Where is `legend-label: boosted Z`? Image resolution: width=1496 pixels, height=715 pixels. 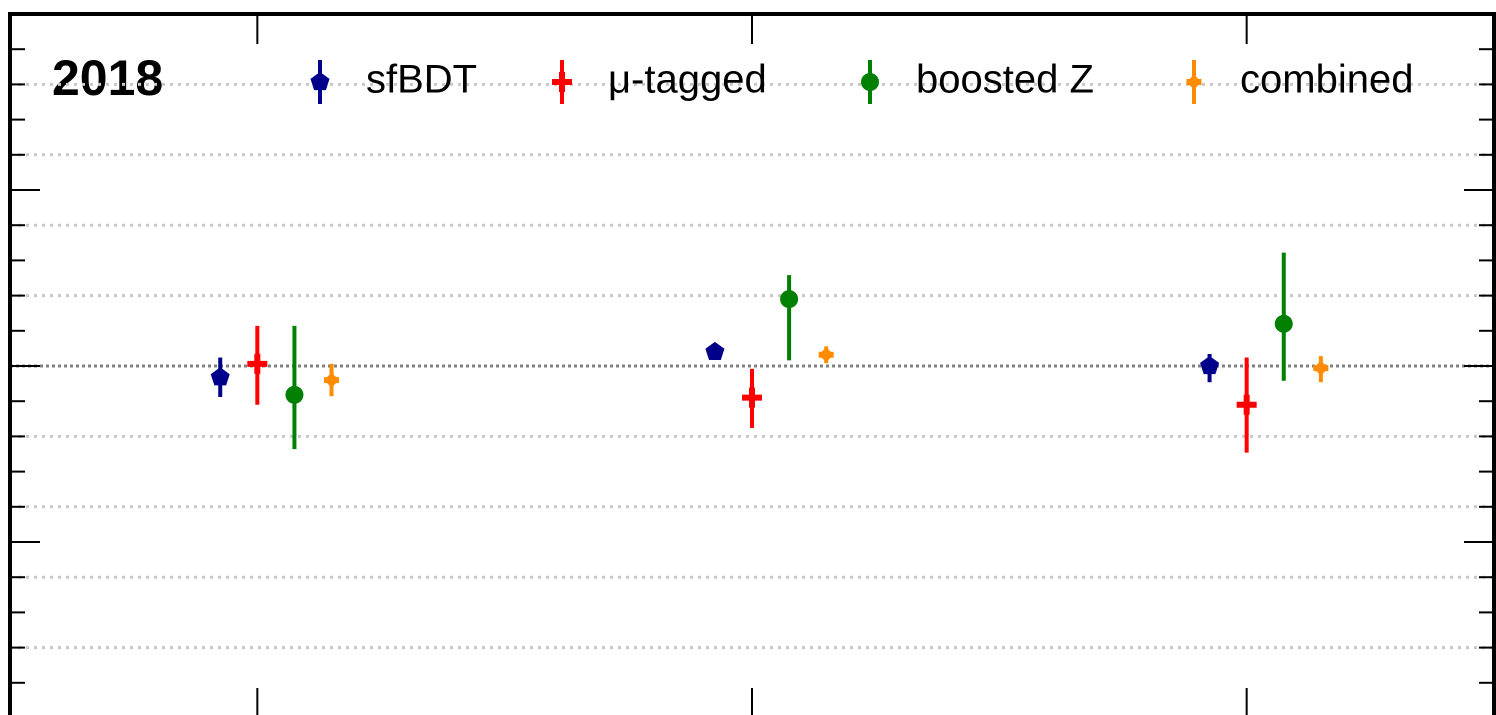
legend-label: boosted Z is located at coordinates (1005, 80).